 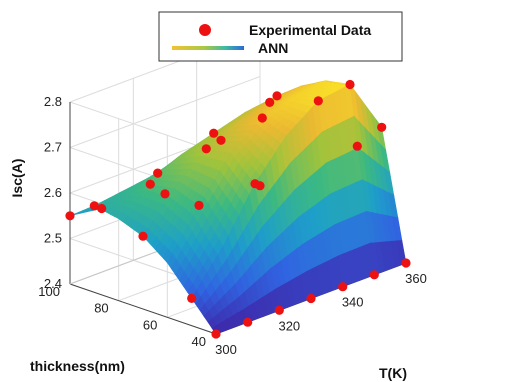 I want to click on z-tick-label: 2.8, so click(x=53, y=101).